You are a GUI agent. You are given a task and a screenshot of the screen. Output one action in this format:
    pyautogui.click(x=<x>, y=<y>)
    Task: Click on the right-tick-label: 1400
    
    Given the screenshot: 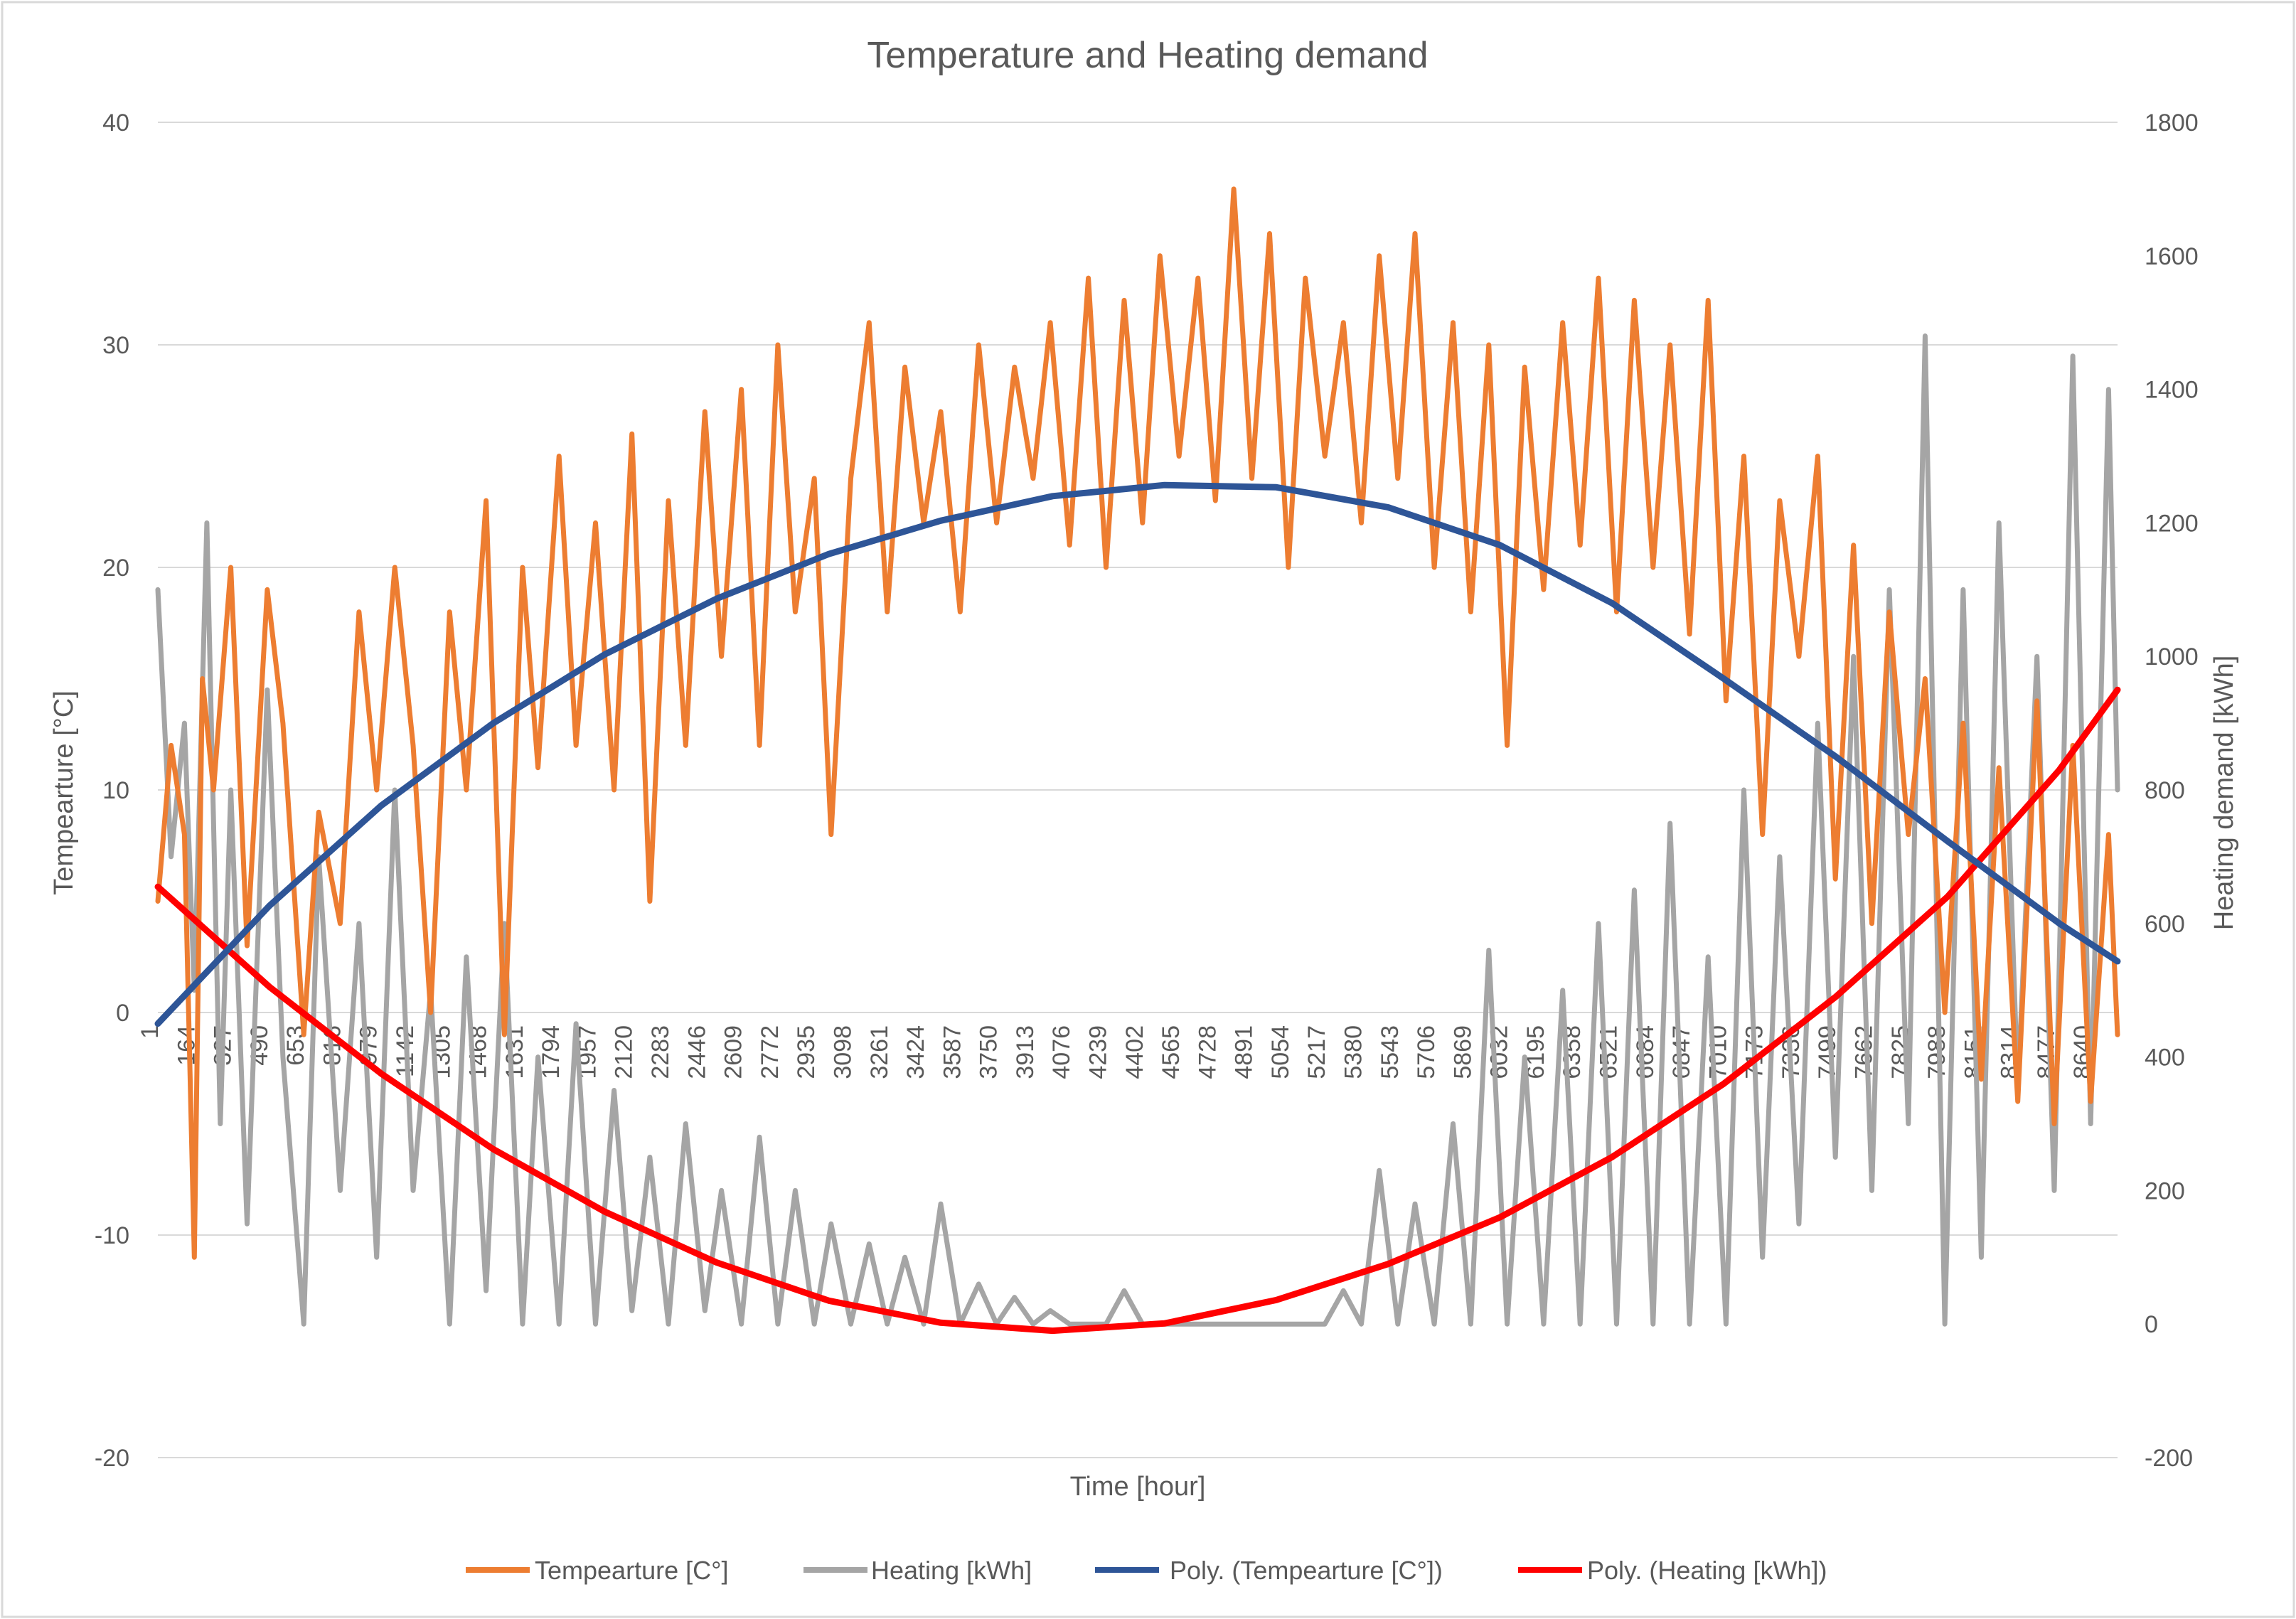 What is the action you would take?
    pyautogui.click(x=2172, y=391)
    